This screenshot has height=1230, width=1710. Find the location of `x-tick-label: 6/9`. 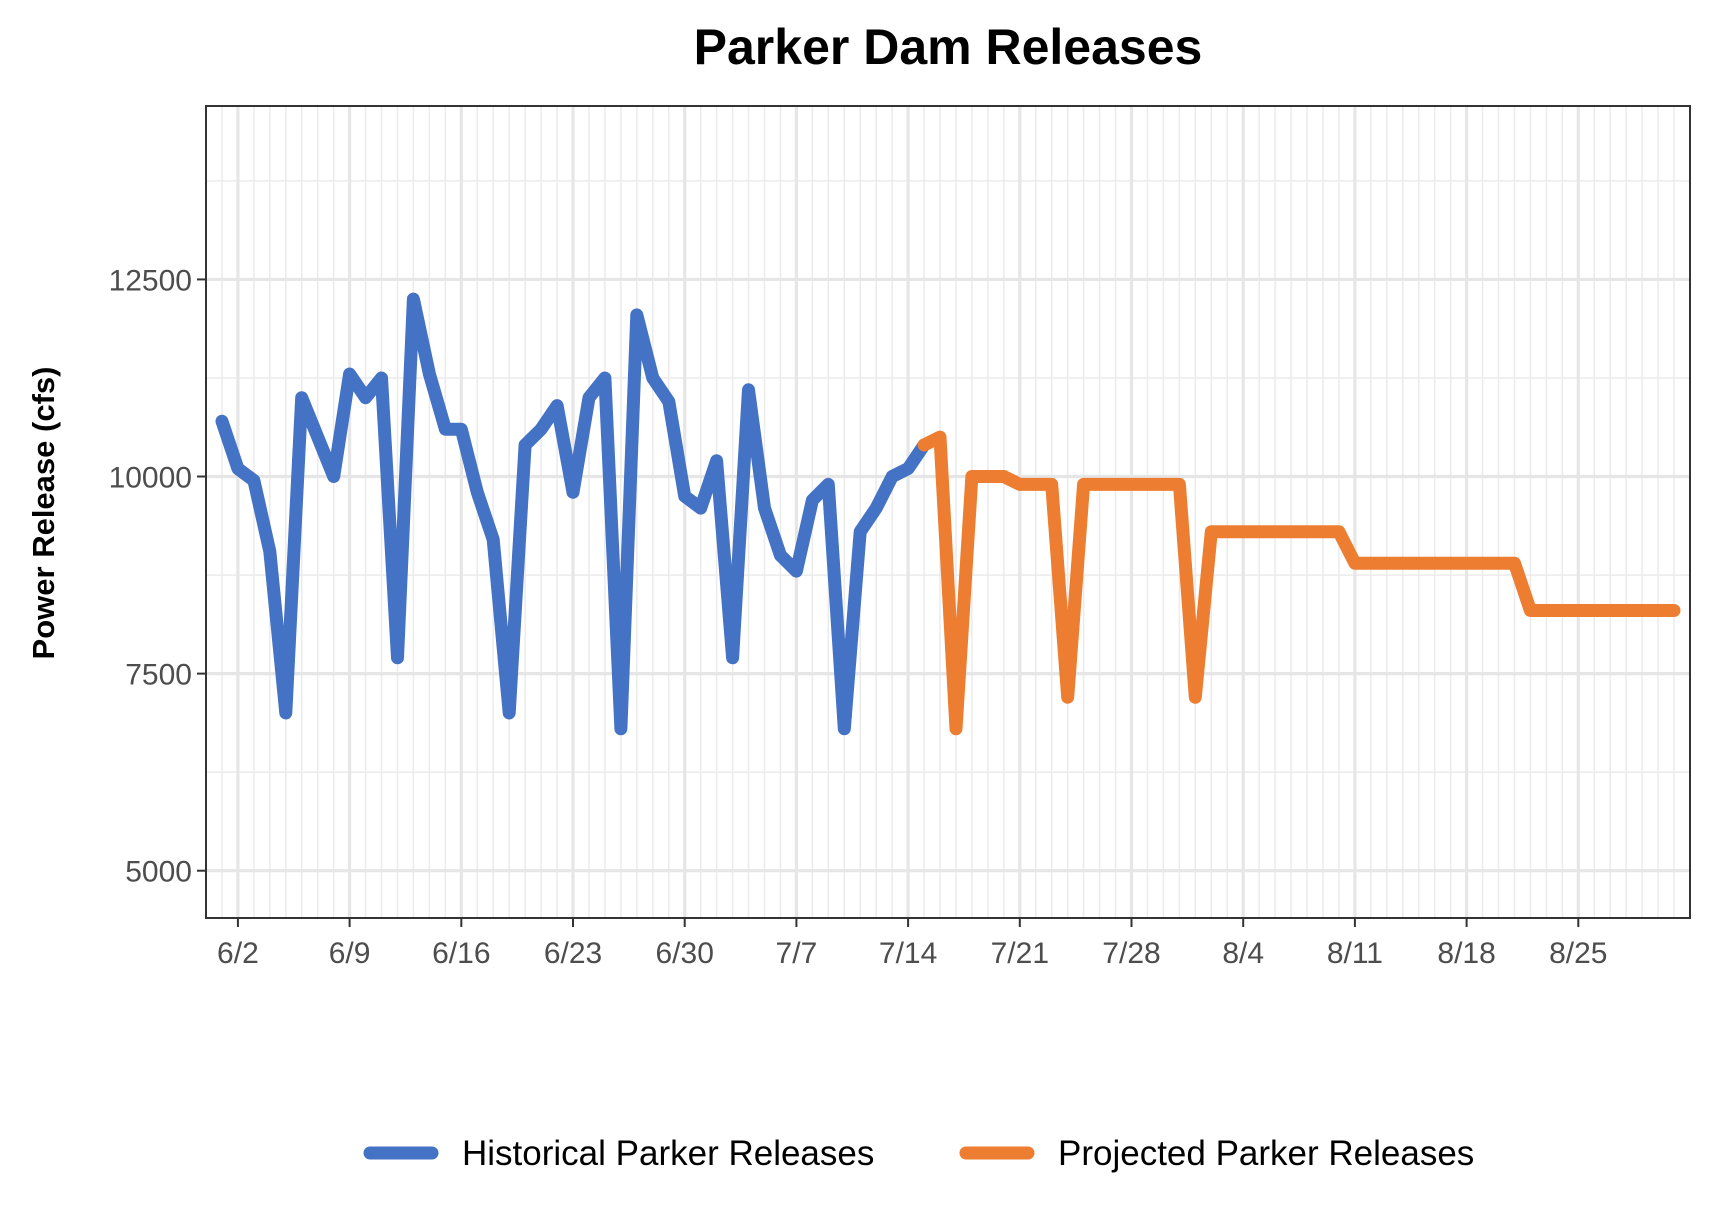

x-tick-label: 6/9 is located at coordinates (350, 953).